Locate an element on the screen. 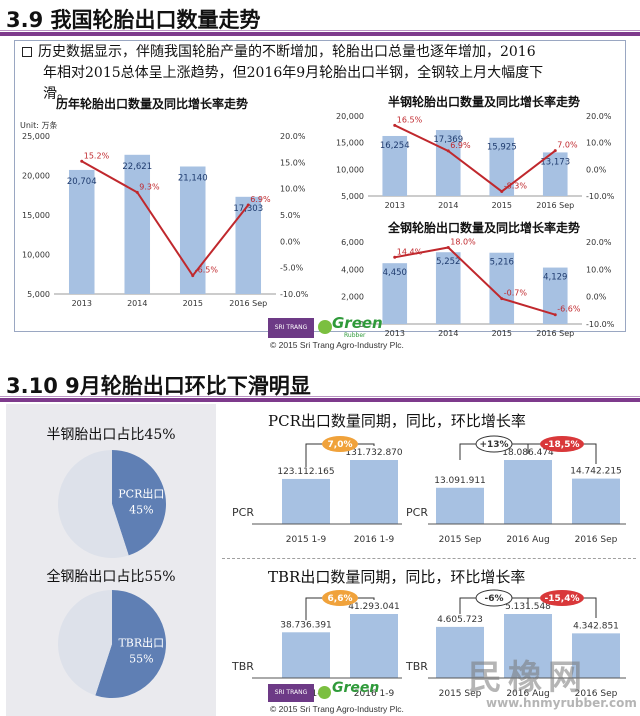 The width and height of the screenshot is (640, 716). line-value-label: 15.2% is located at coordinates (97, 155).